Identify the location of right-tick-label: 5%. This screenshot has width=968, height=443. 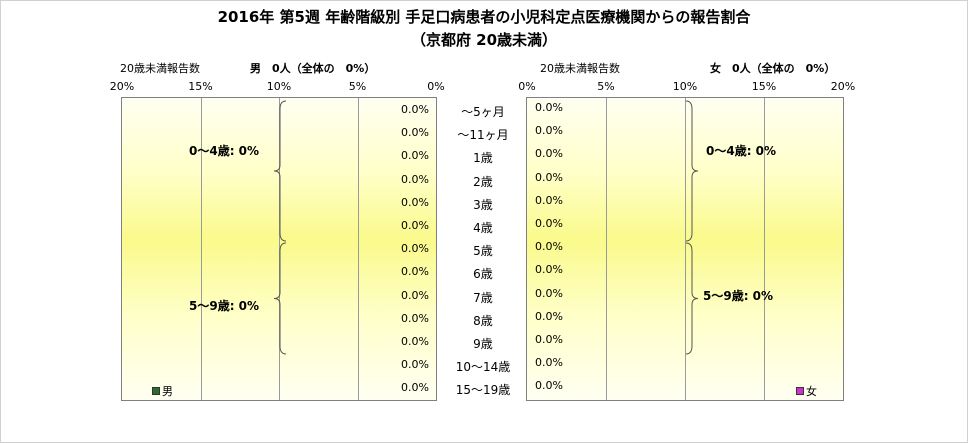
(606, 86).